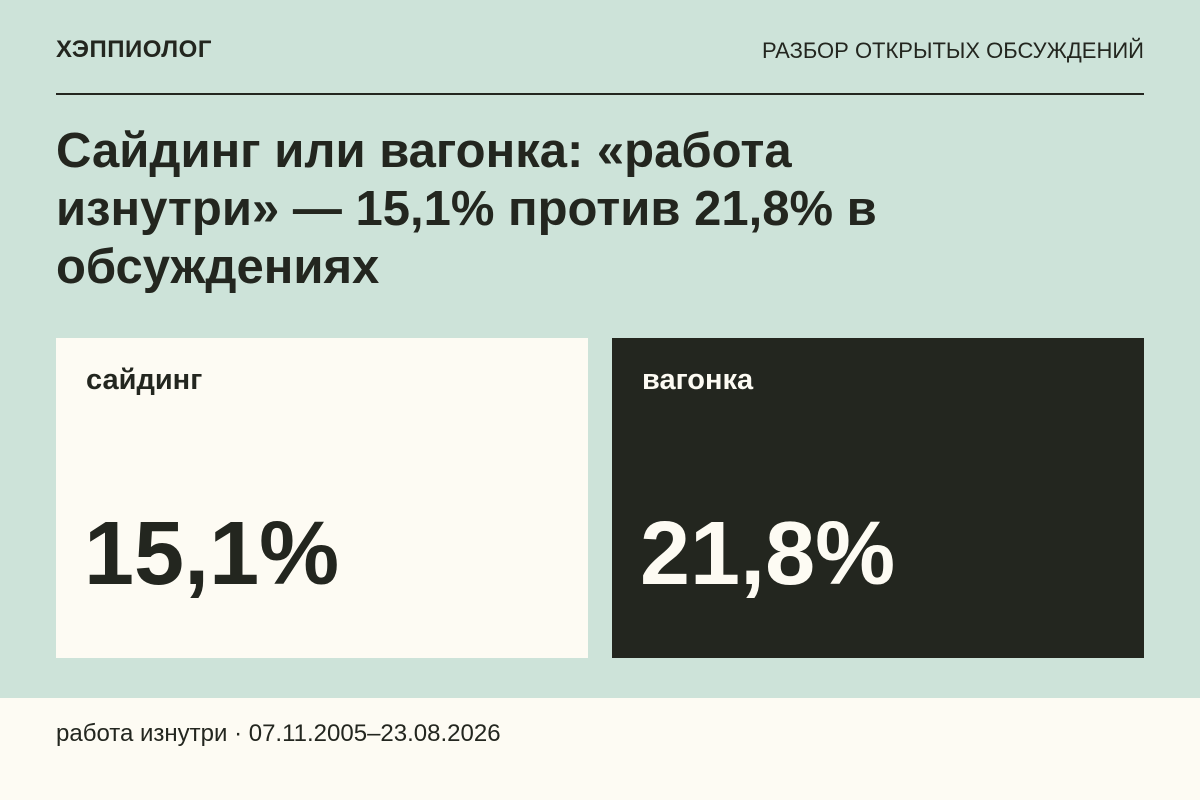  I want to click on card-label: вагонка, so click(698, 380).